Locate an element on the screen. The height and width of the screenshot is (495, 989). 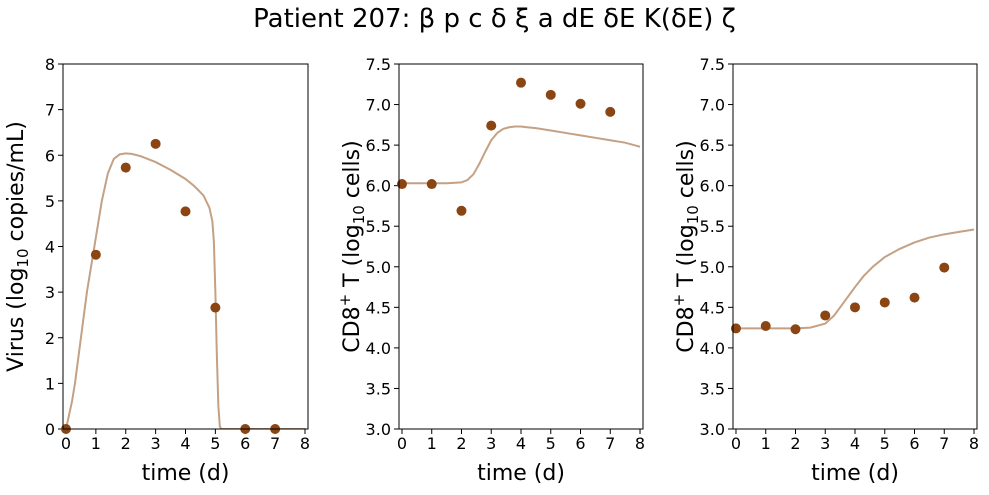
y-tick-label: 5 is located at coordinates (50, 201).